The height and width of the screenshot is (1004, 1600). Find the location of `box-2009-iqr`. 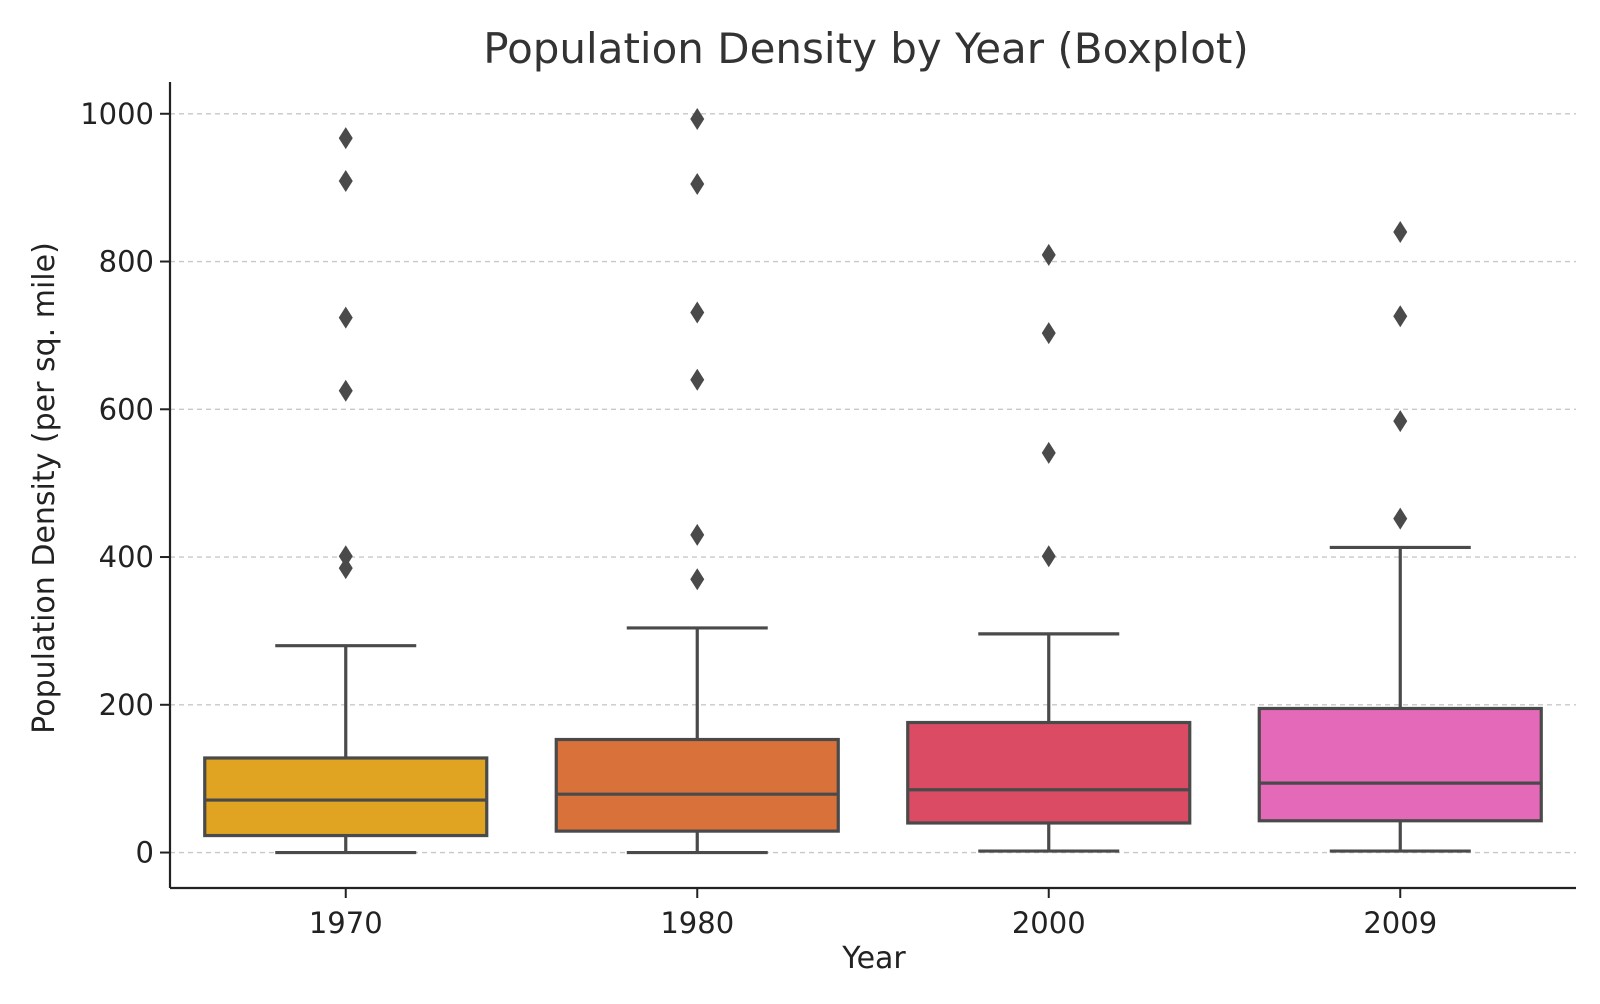

box-2009-iqr is located at coordinates (1400, 764).